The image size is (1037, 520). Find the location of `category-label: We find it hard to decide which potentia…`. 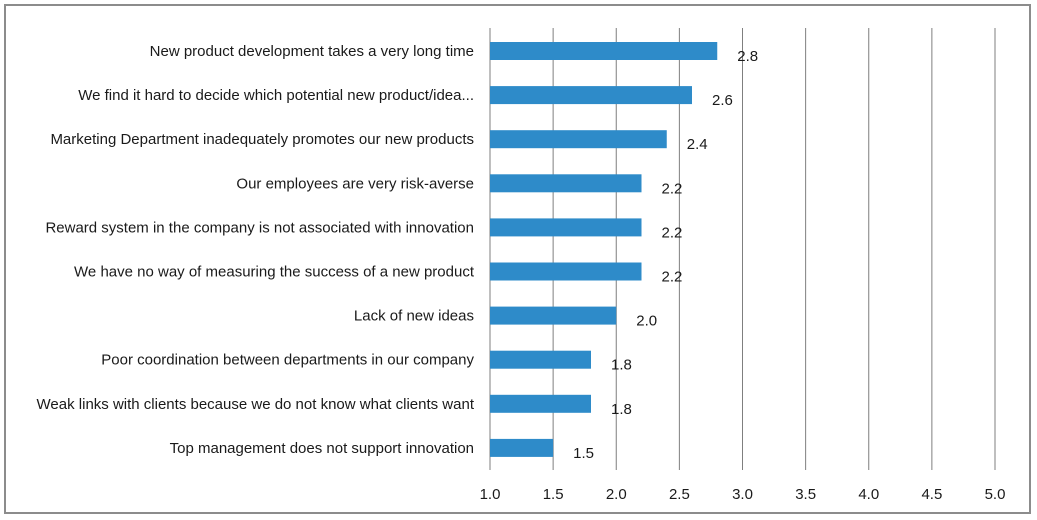

category-label: We find it hard to decide which potentia… is located at coordinates (276, 95).